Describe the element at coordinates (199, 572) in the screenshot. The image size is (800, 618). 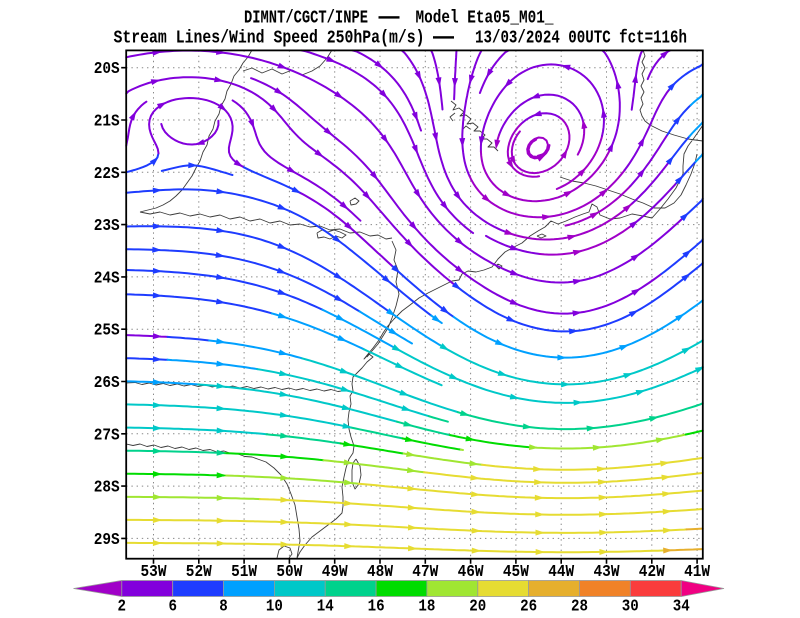
I see `svg-text: 52W` at that location.